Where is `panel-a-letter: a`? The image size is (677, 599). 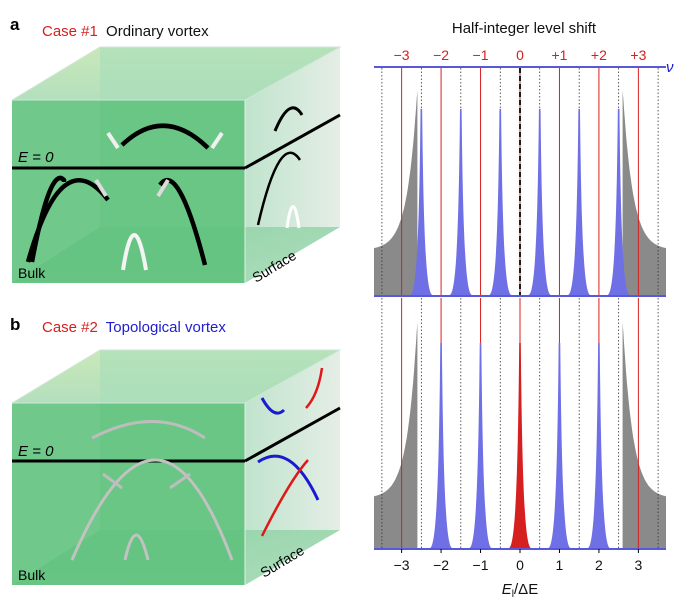
panel-a-letter: a is located at coordinates (15, 24).